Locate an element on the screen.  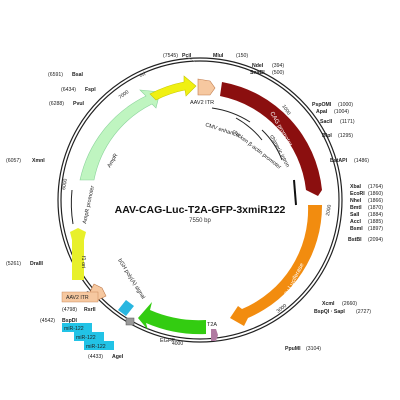
site-pos: (500) is located at coordinates (278, 73).